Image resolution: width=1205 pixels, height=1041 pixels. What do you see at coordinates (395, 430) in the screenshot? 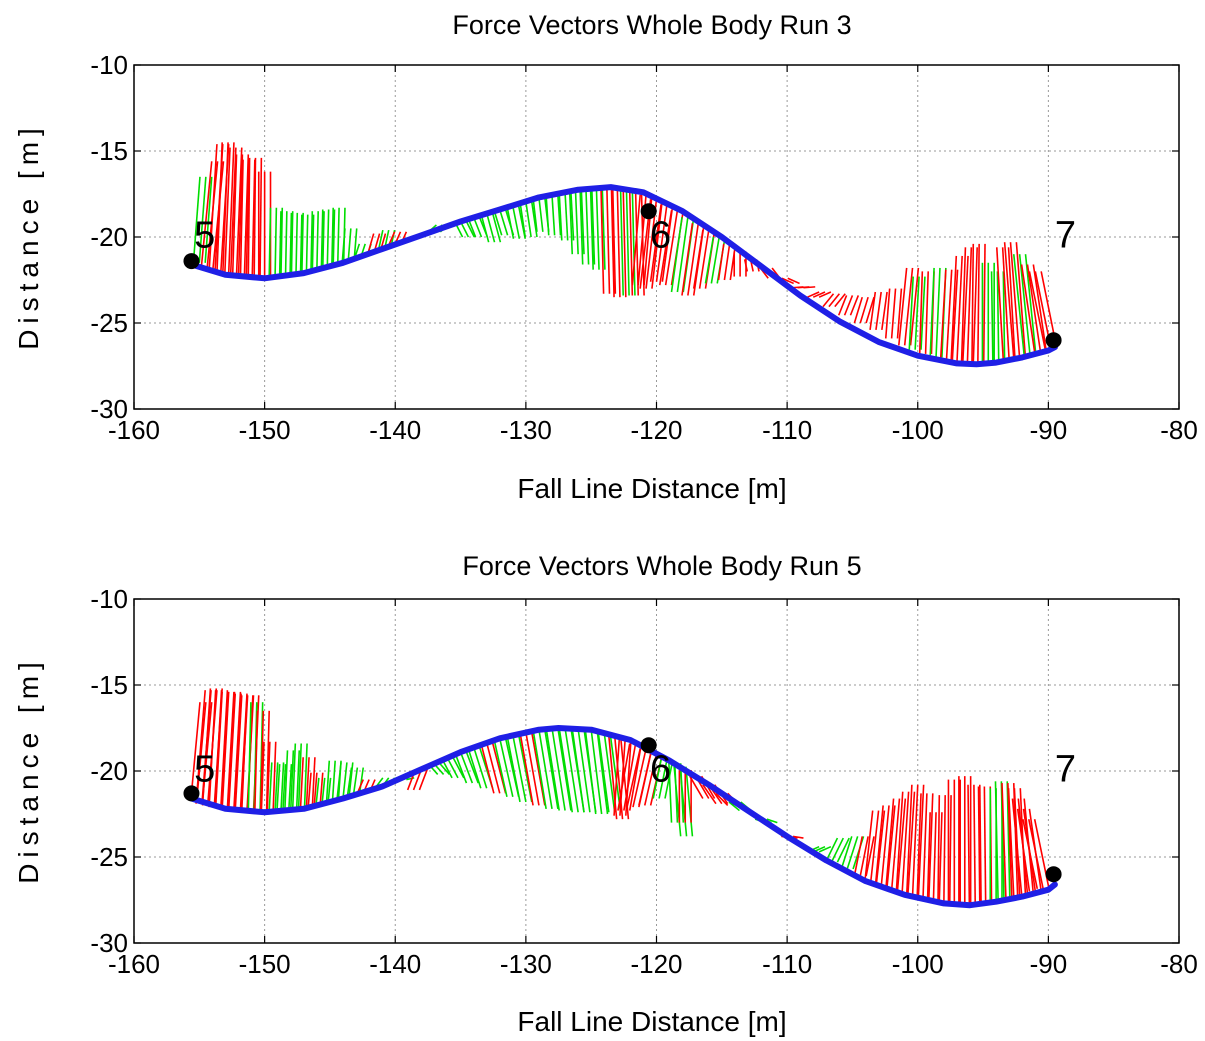
I see `x-tick-label: -140` at bounding box center [395, 430].